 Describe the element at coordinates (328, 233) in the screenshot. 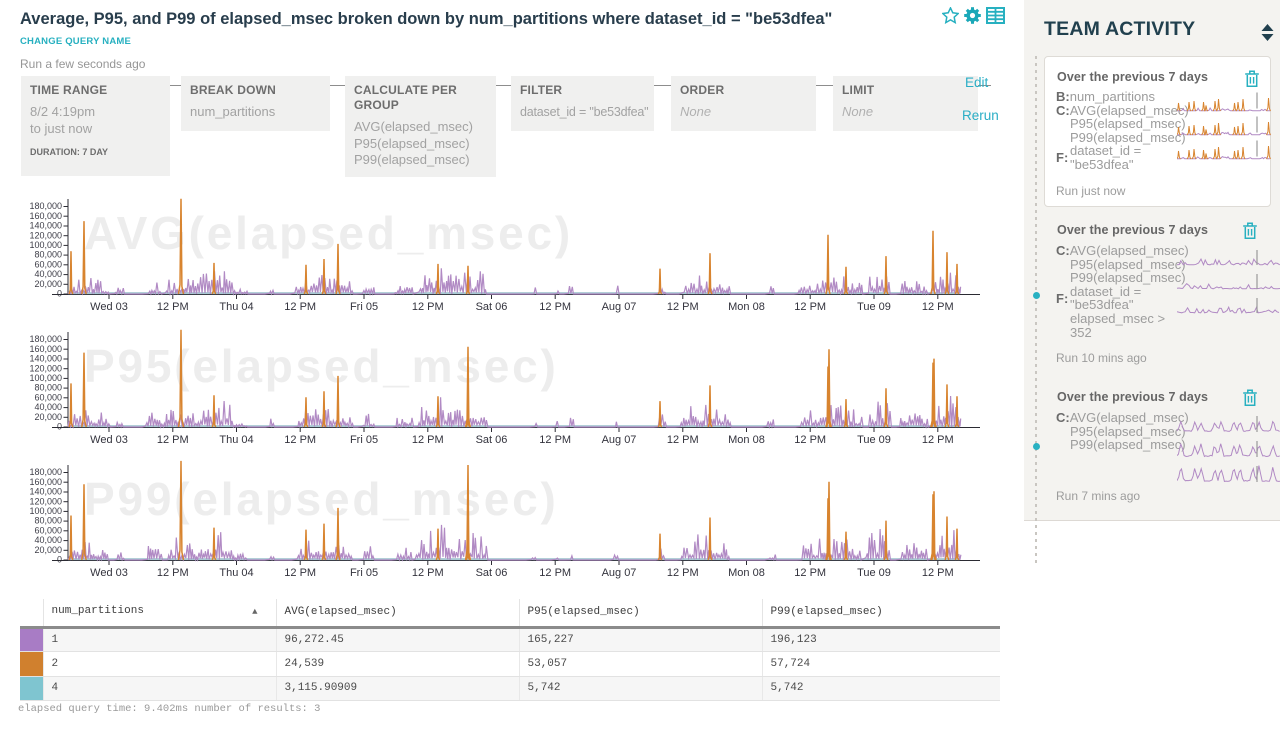

I see `svg-text: AVG(elapsed_msec)` at that location.